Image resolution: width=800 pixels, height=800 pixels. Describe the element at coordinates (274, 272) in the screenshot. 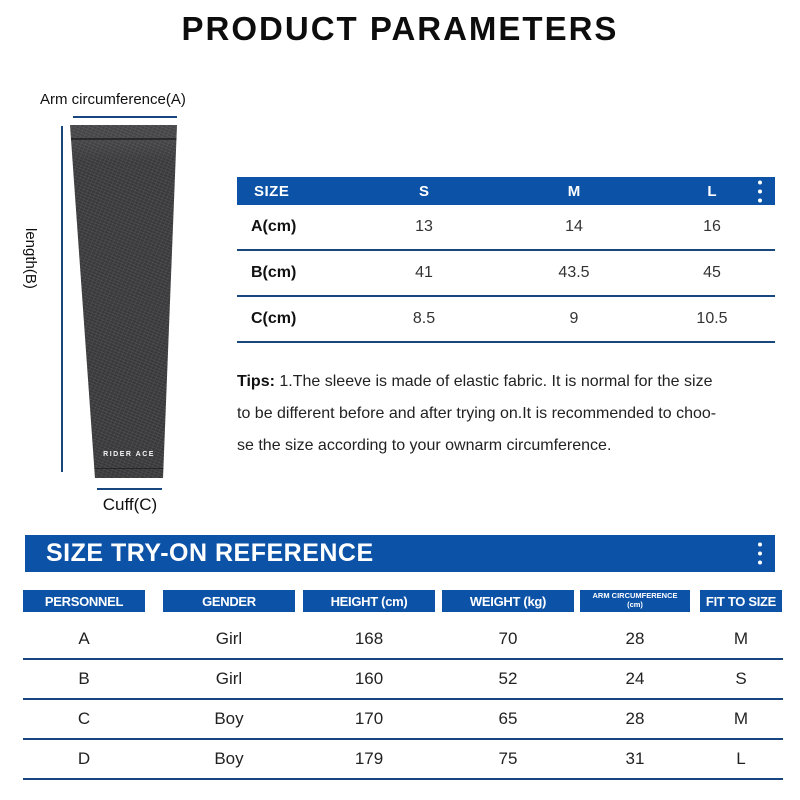

I see `row-label: B(cm)` at that location.